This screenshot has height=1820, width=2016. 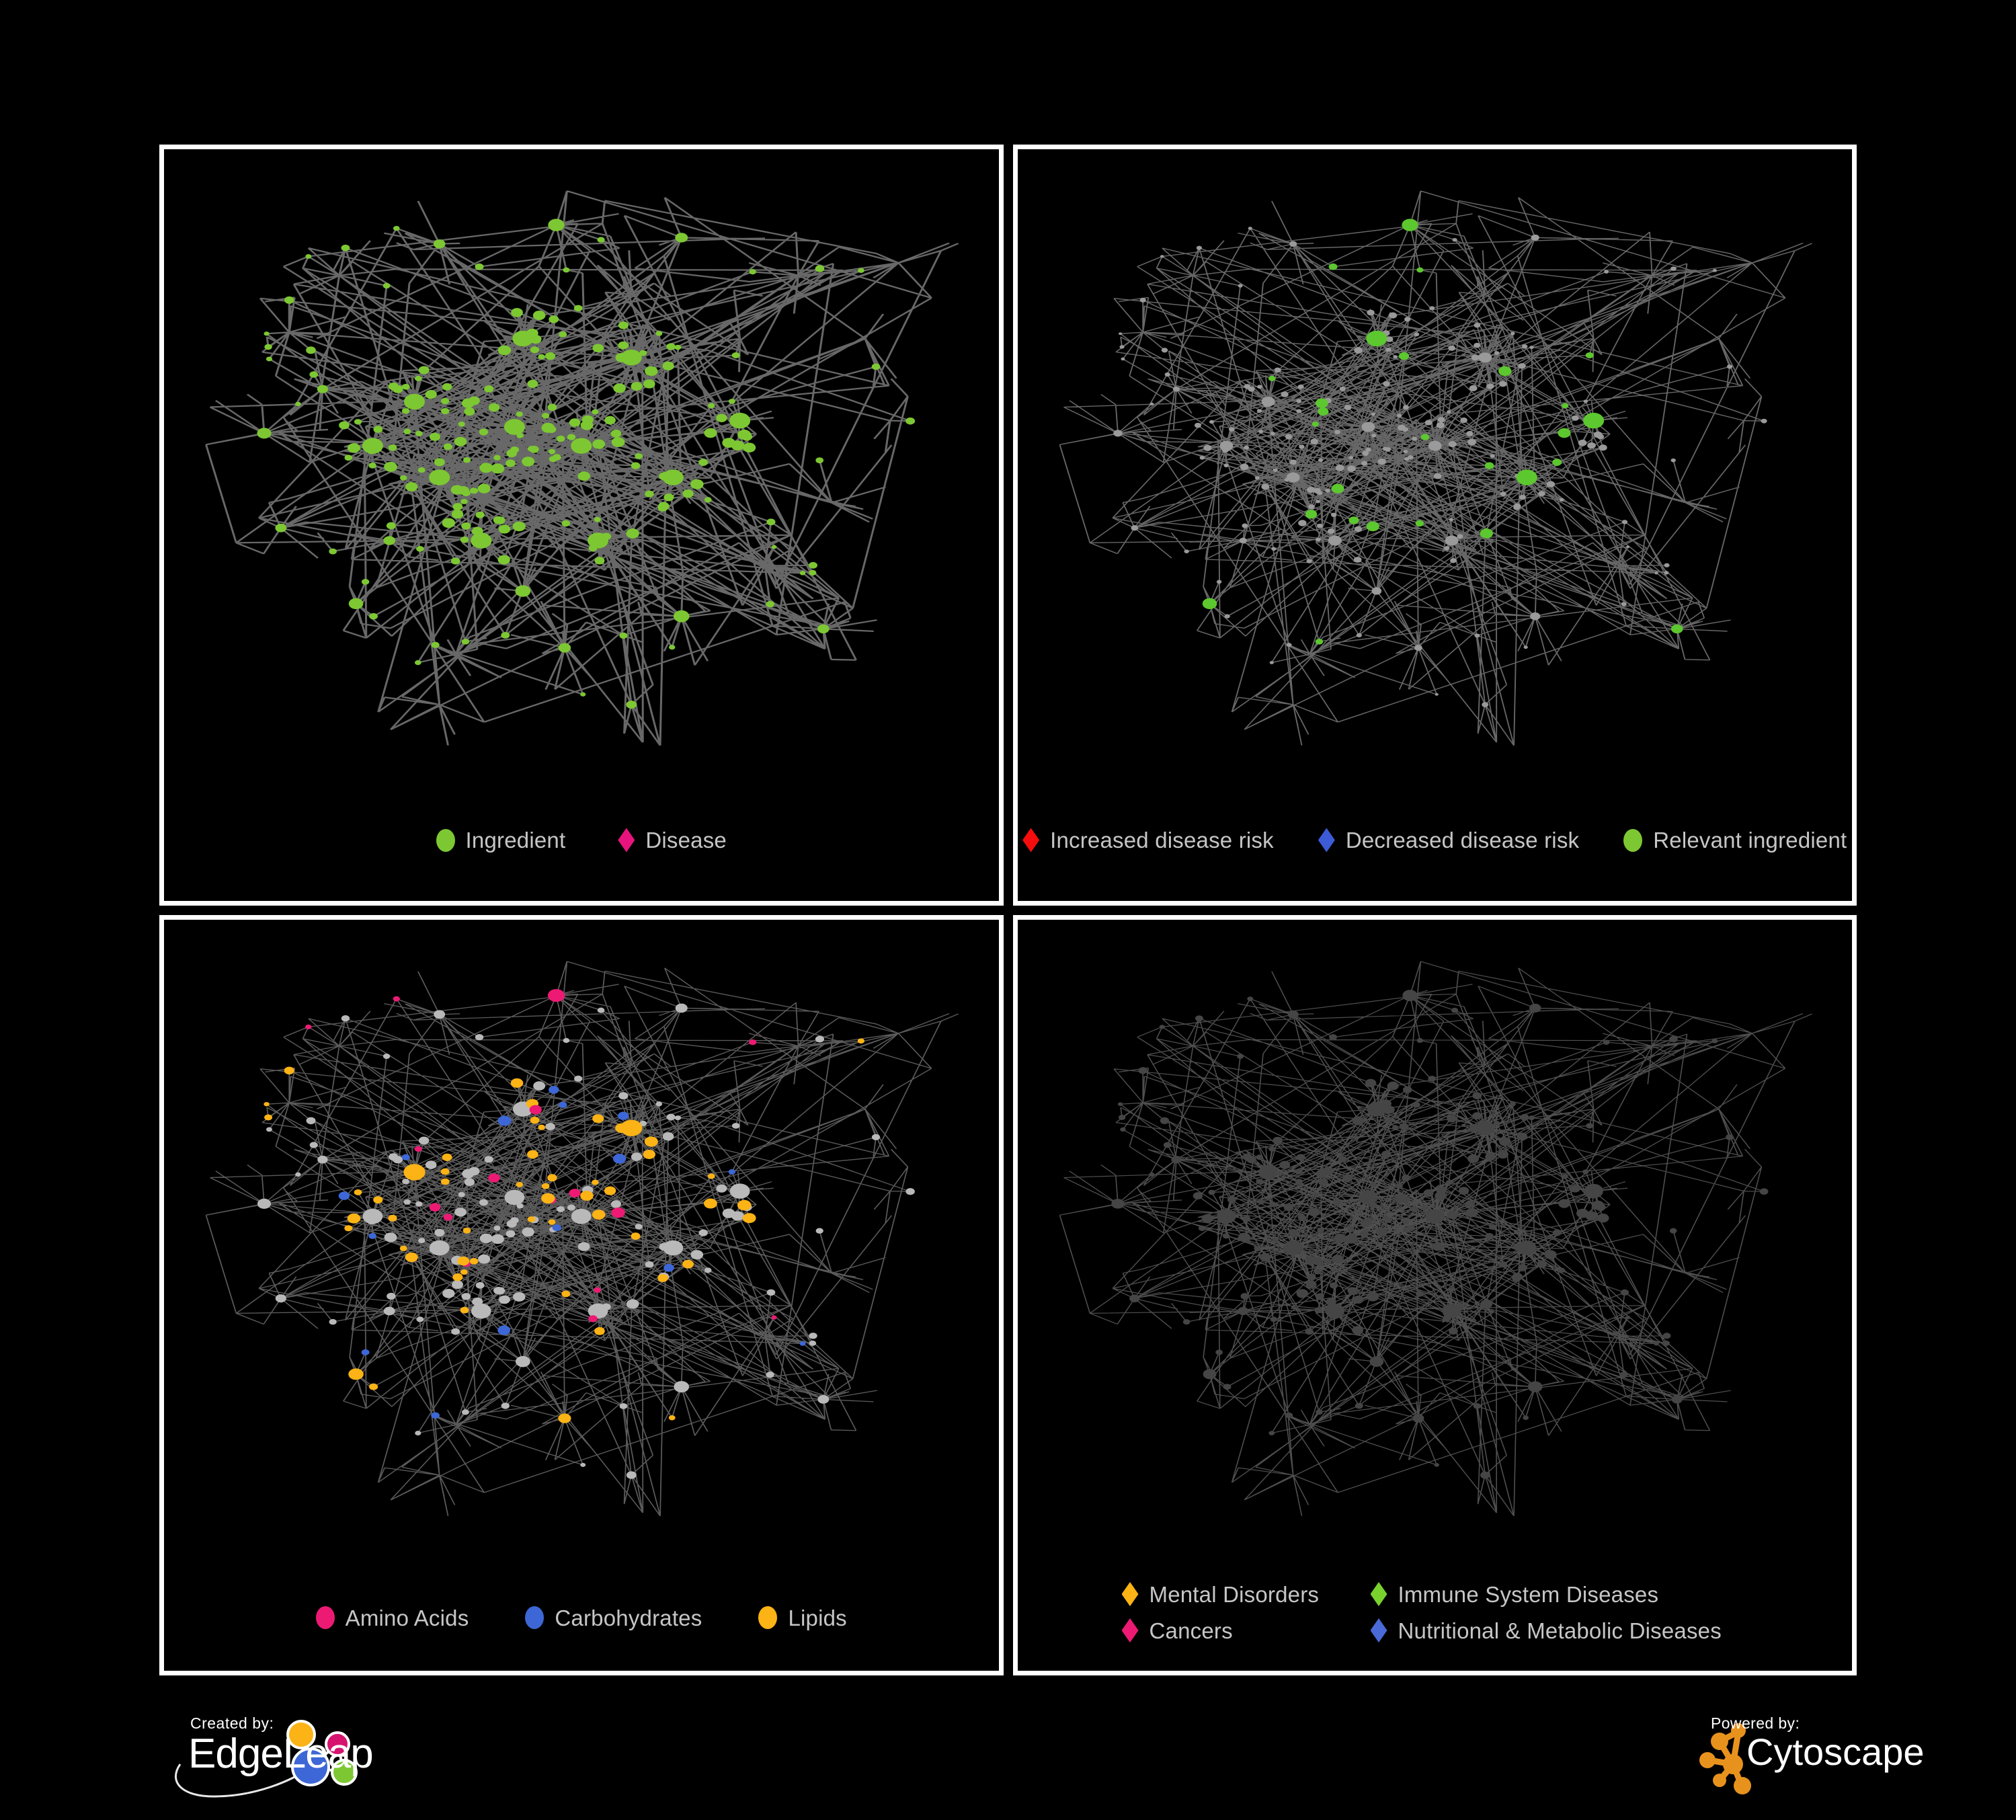 What do you see at coordinates (817, 1617) in the screenshot?
I see `legend-label-lipids: Lipids` at bounding box center [817, 1617].